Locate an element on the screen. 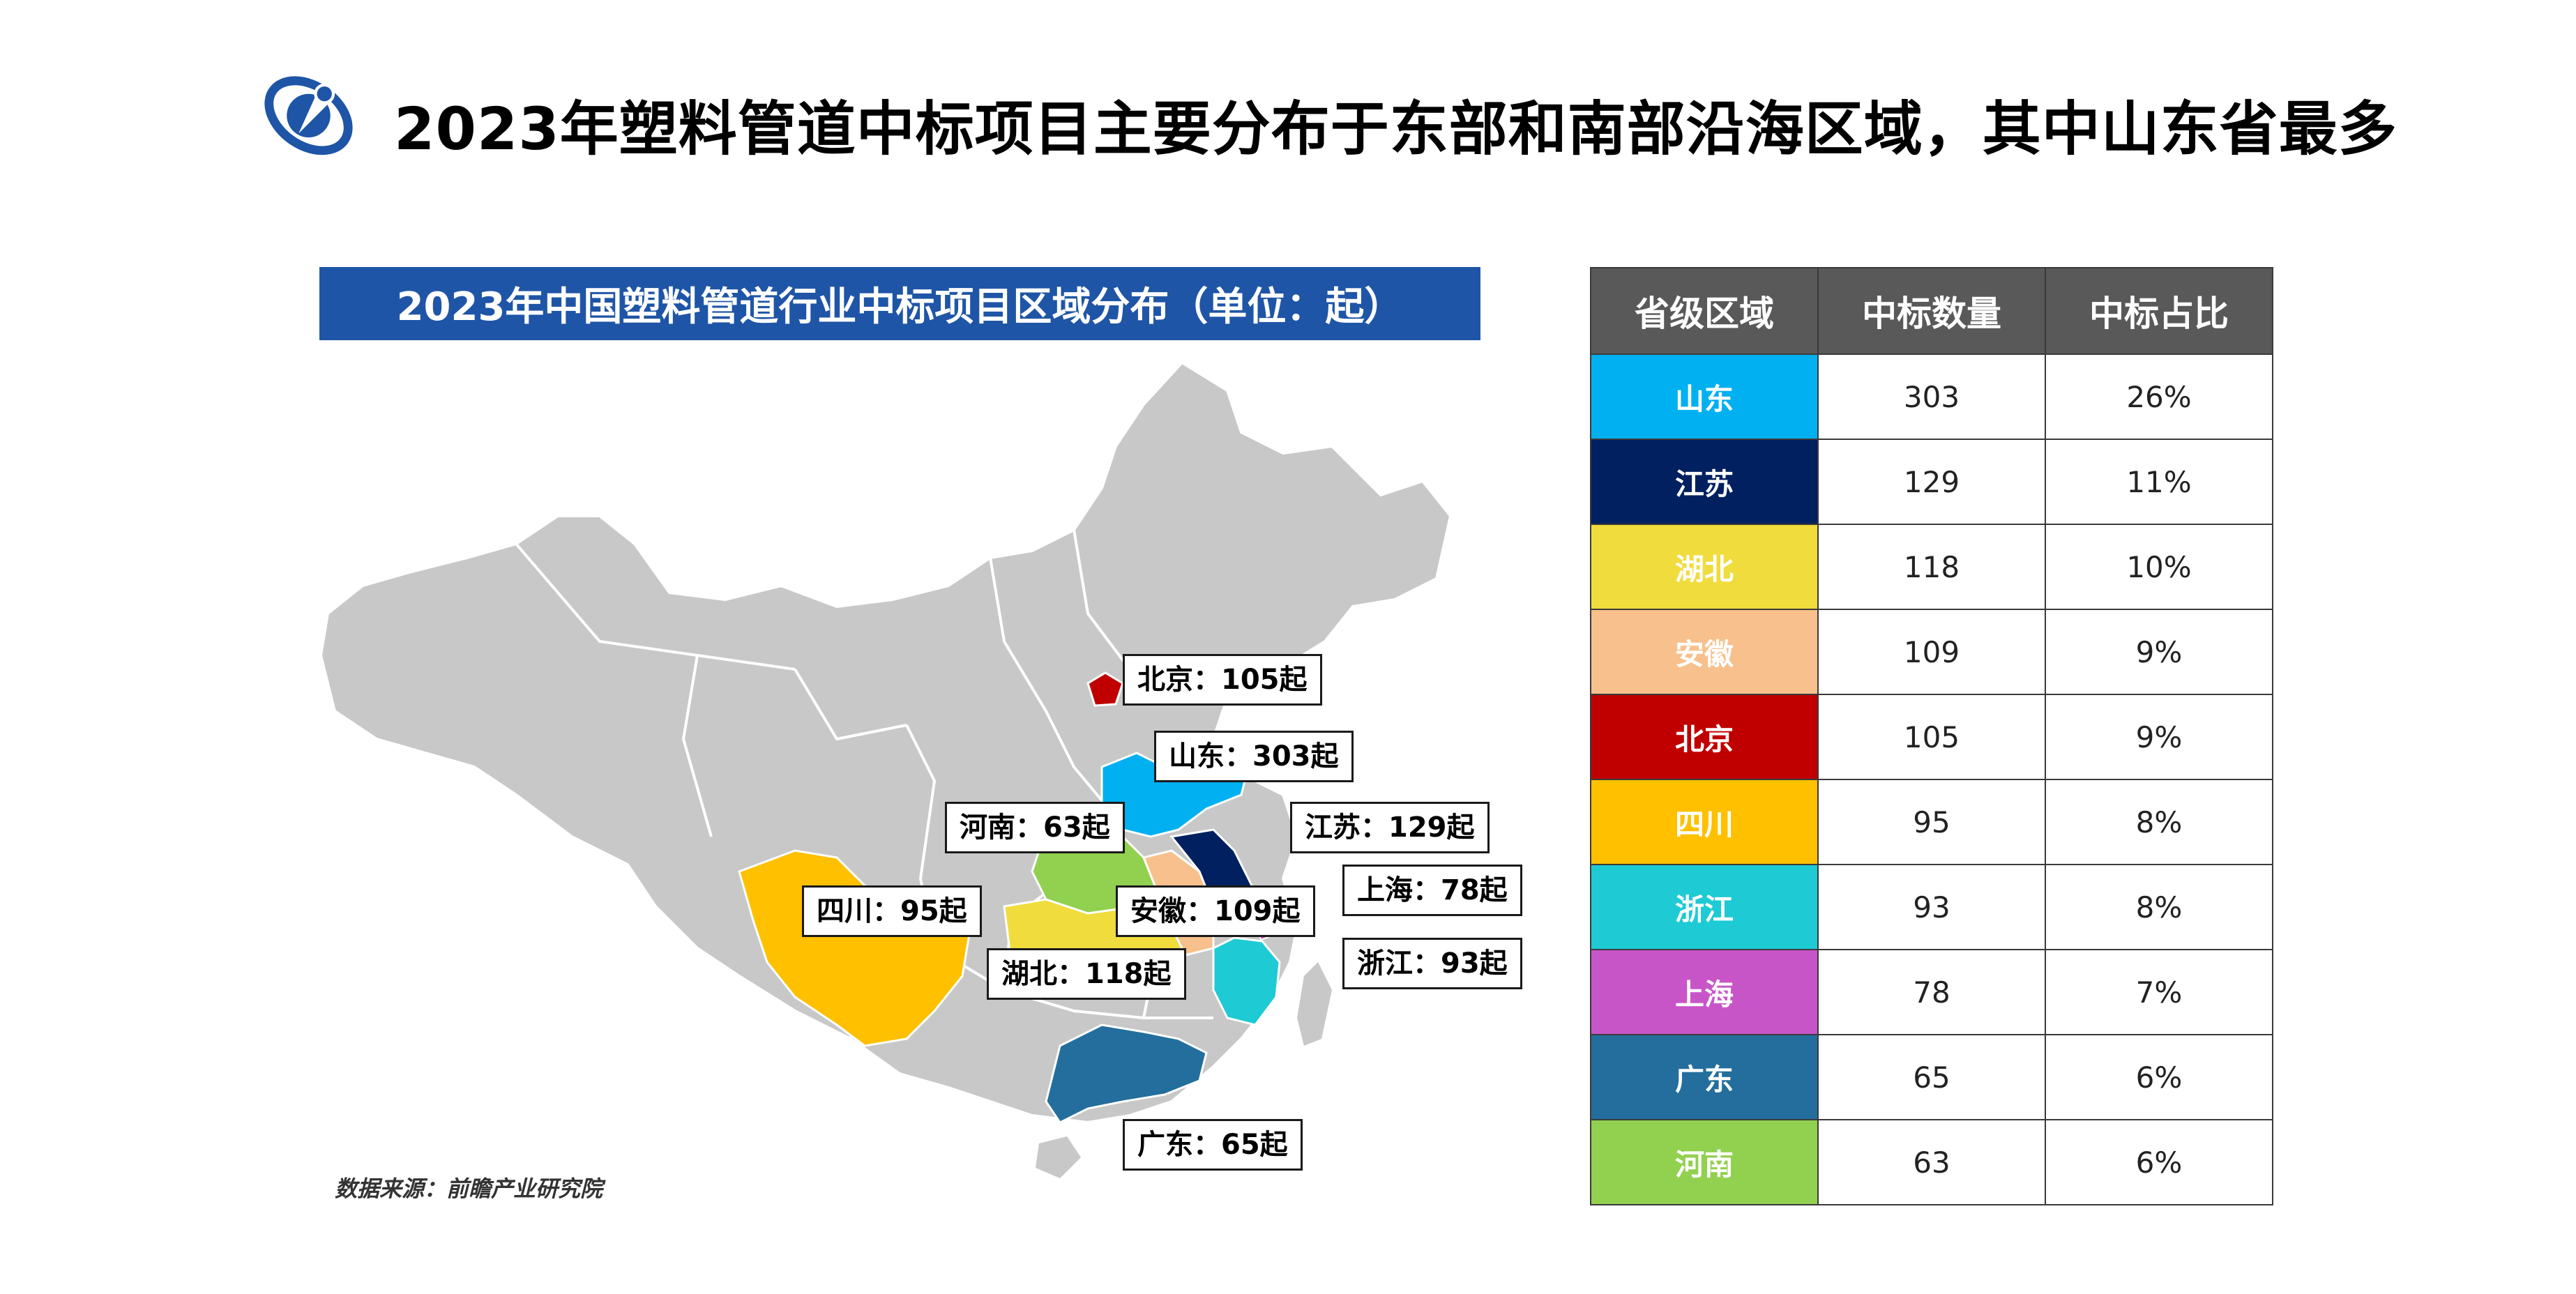 This screenshot has width=2576, height=1294. count-cell: 129 is located at coordinates (1931, 482).